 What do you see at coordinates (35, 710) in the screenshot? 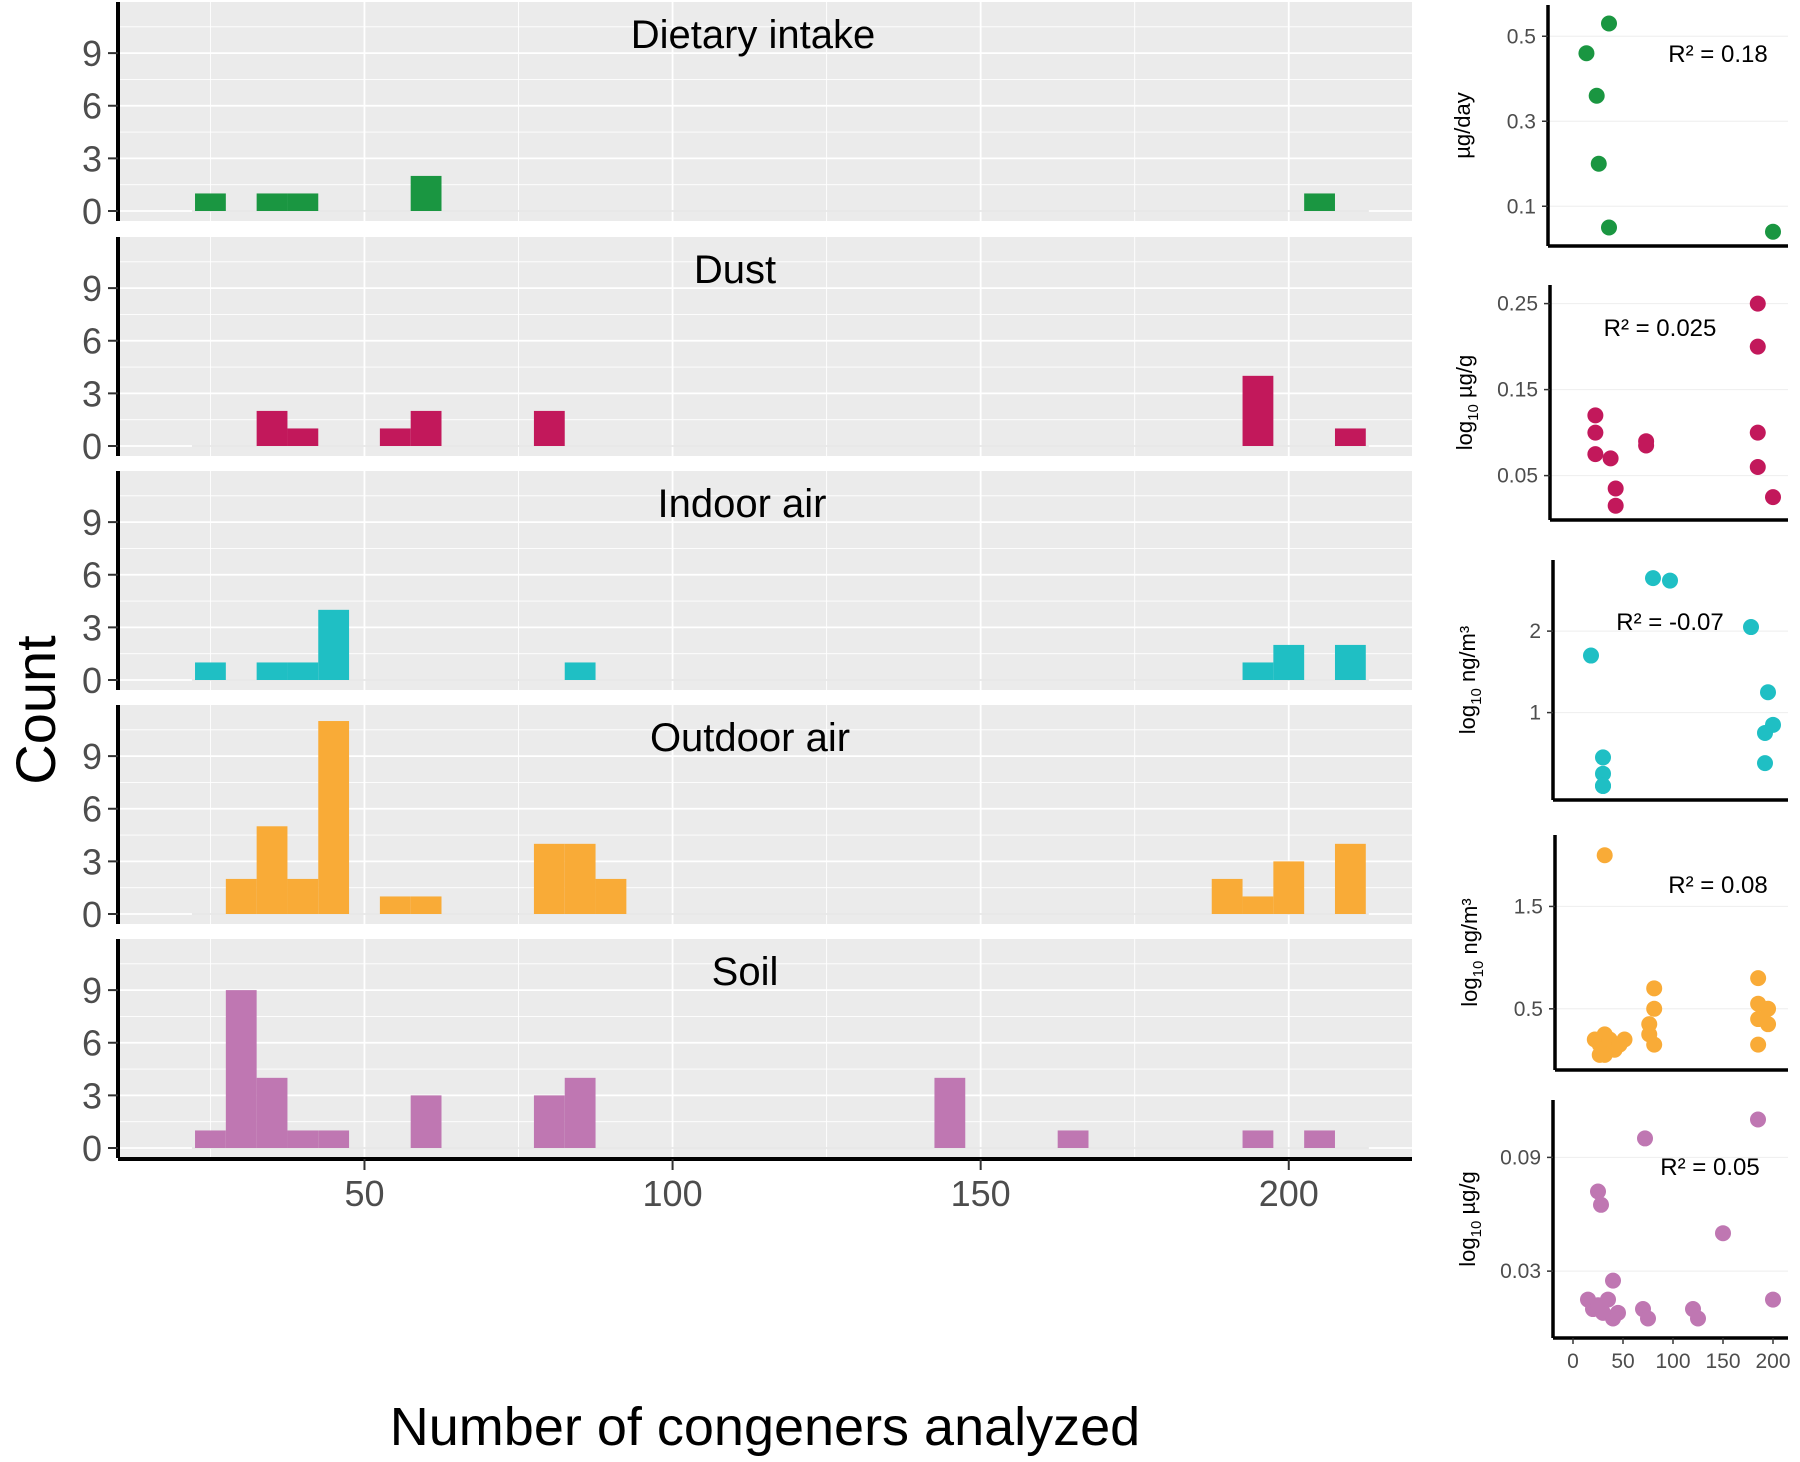
I see `y-axis-label: Count` at bounding box center [35, 710].